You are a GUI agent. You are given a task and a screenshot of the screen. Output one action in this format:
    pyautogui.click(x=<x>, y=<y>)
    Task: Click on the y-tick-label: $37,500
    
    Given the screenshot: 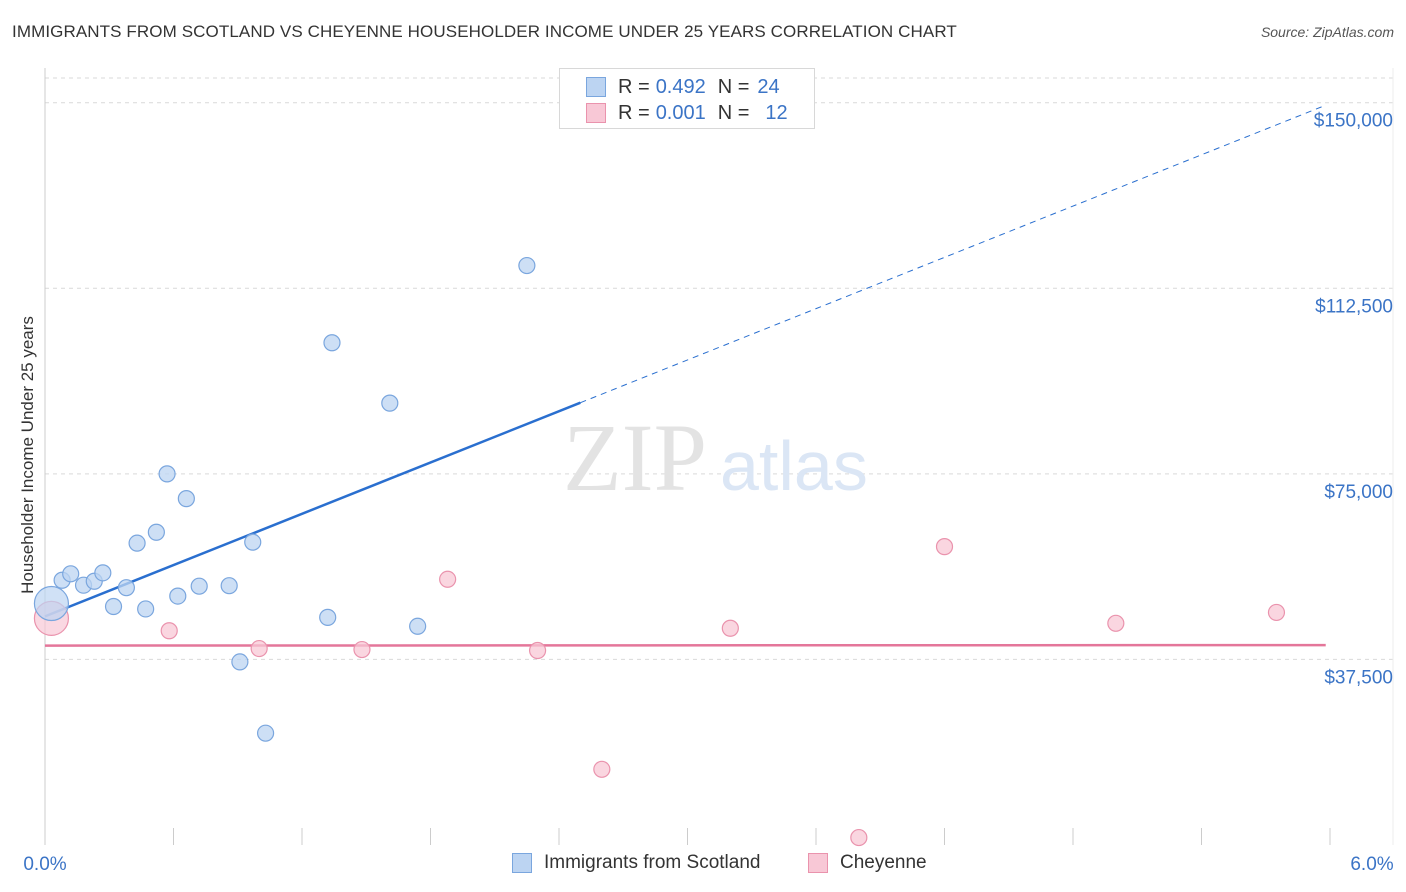 What is the action you would take?
    pyautogui.click(x=1358, y=677)
    